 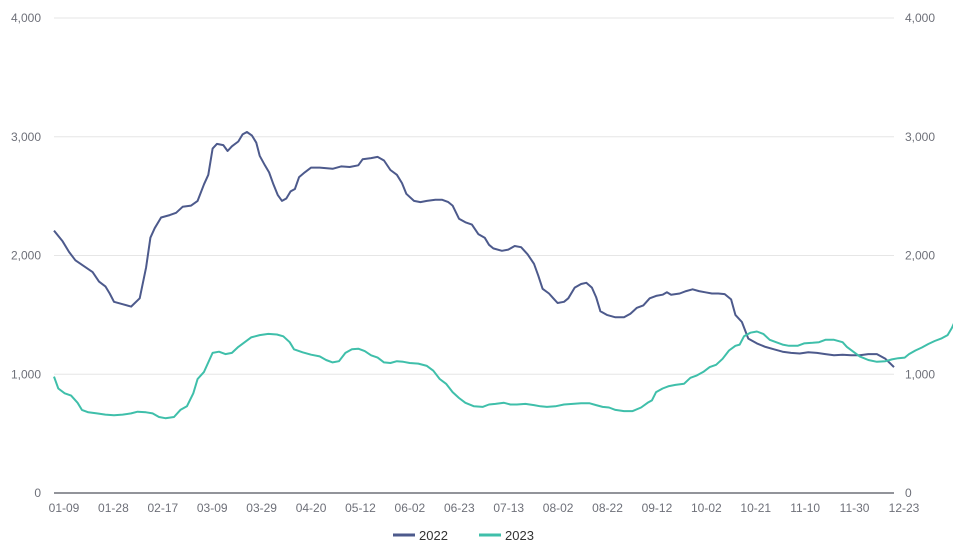 I want to click on x-tick-label: 03-29, so click(x=261, y=508).